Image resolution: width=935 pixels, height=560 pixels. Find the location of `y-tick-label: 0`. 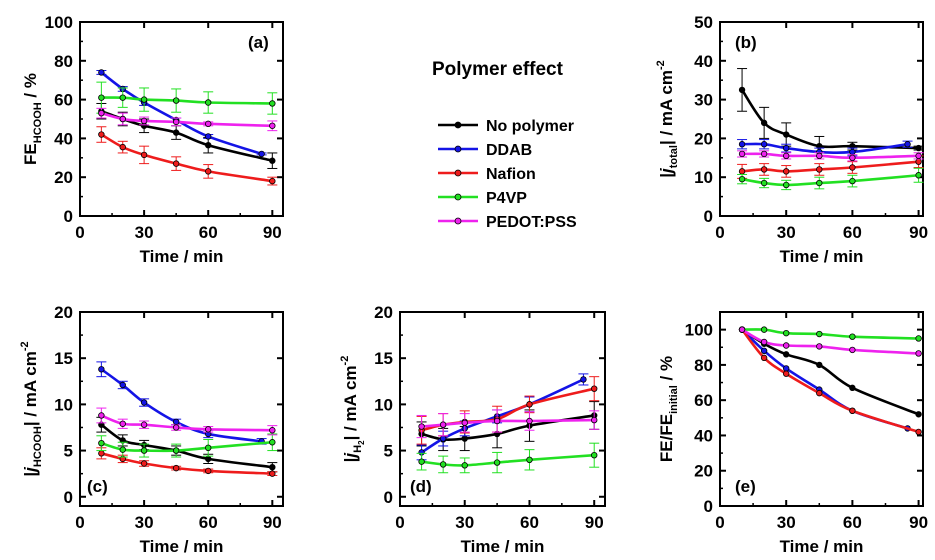

y-tick-label: 0 is located at coordinates (68, 497).